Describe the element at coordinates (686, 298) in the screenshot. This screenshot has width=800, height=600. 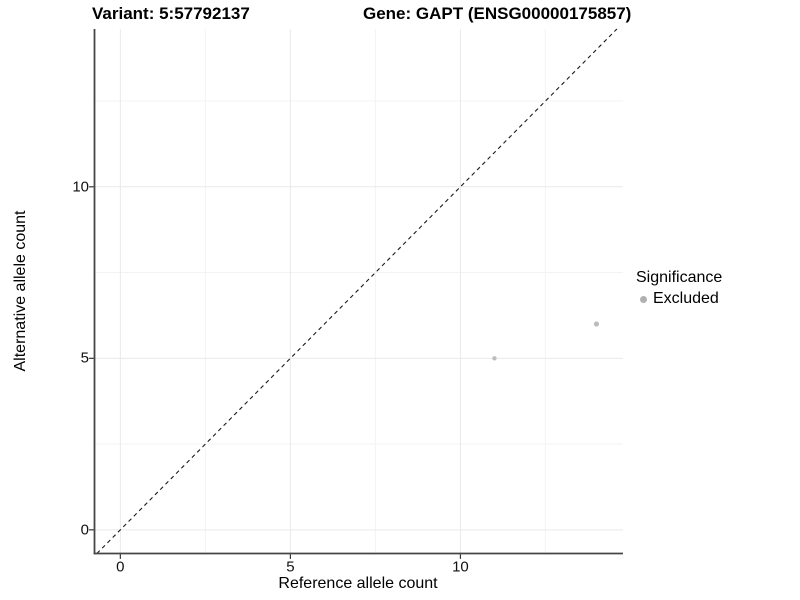
I see `legend-item-label: Excluded` at that location.